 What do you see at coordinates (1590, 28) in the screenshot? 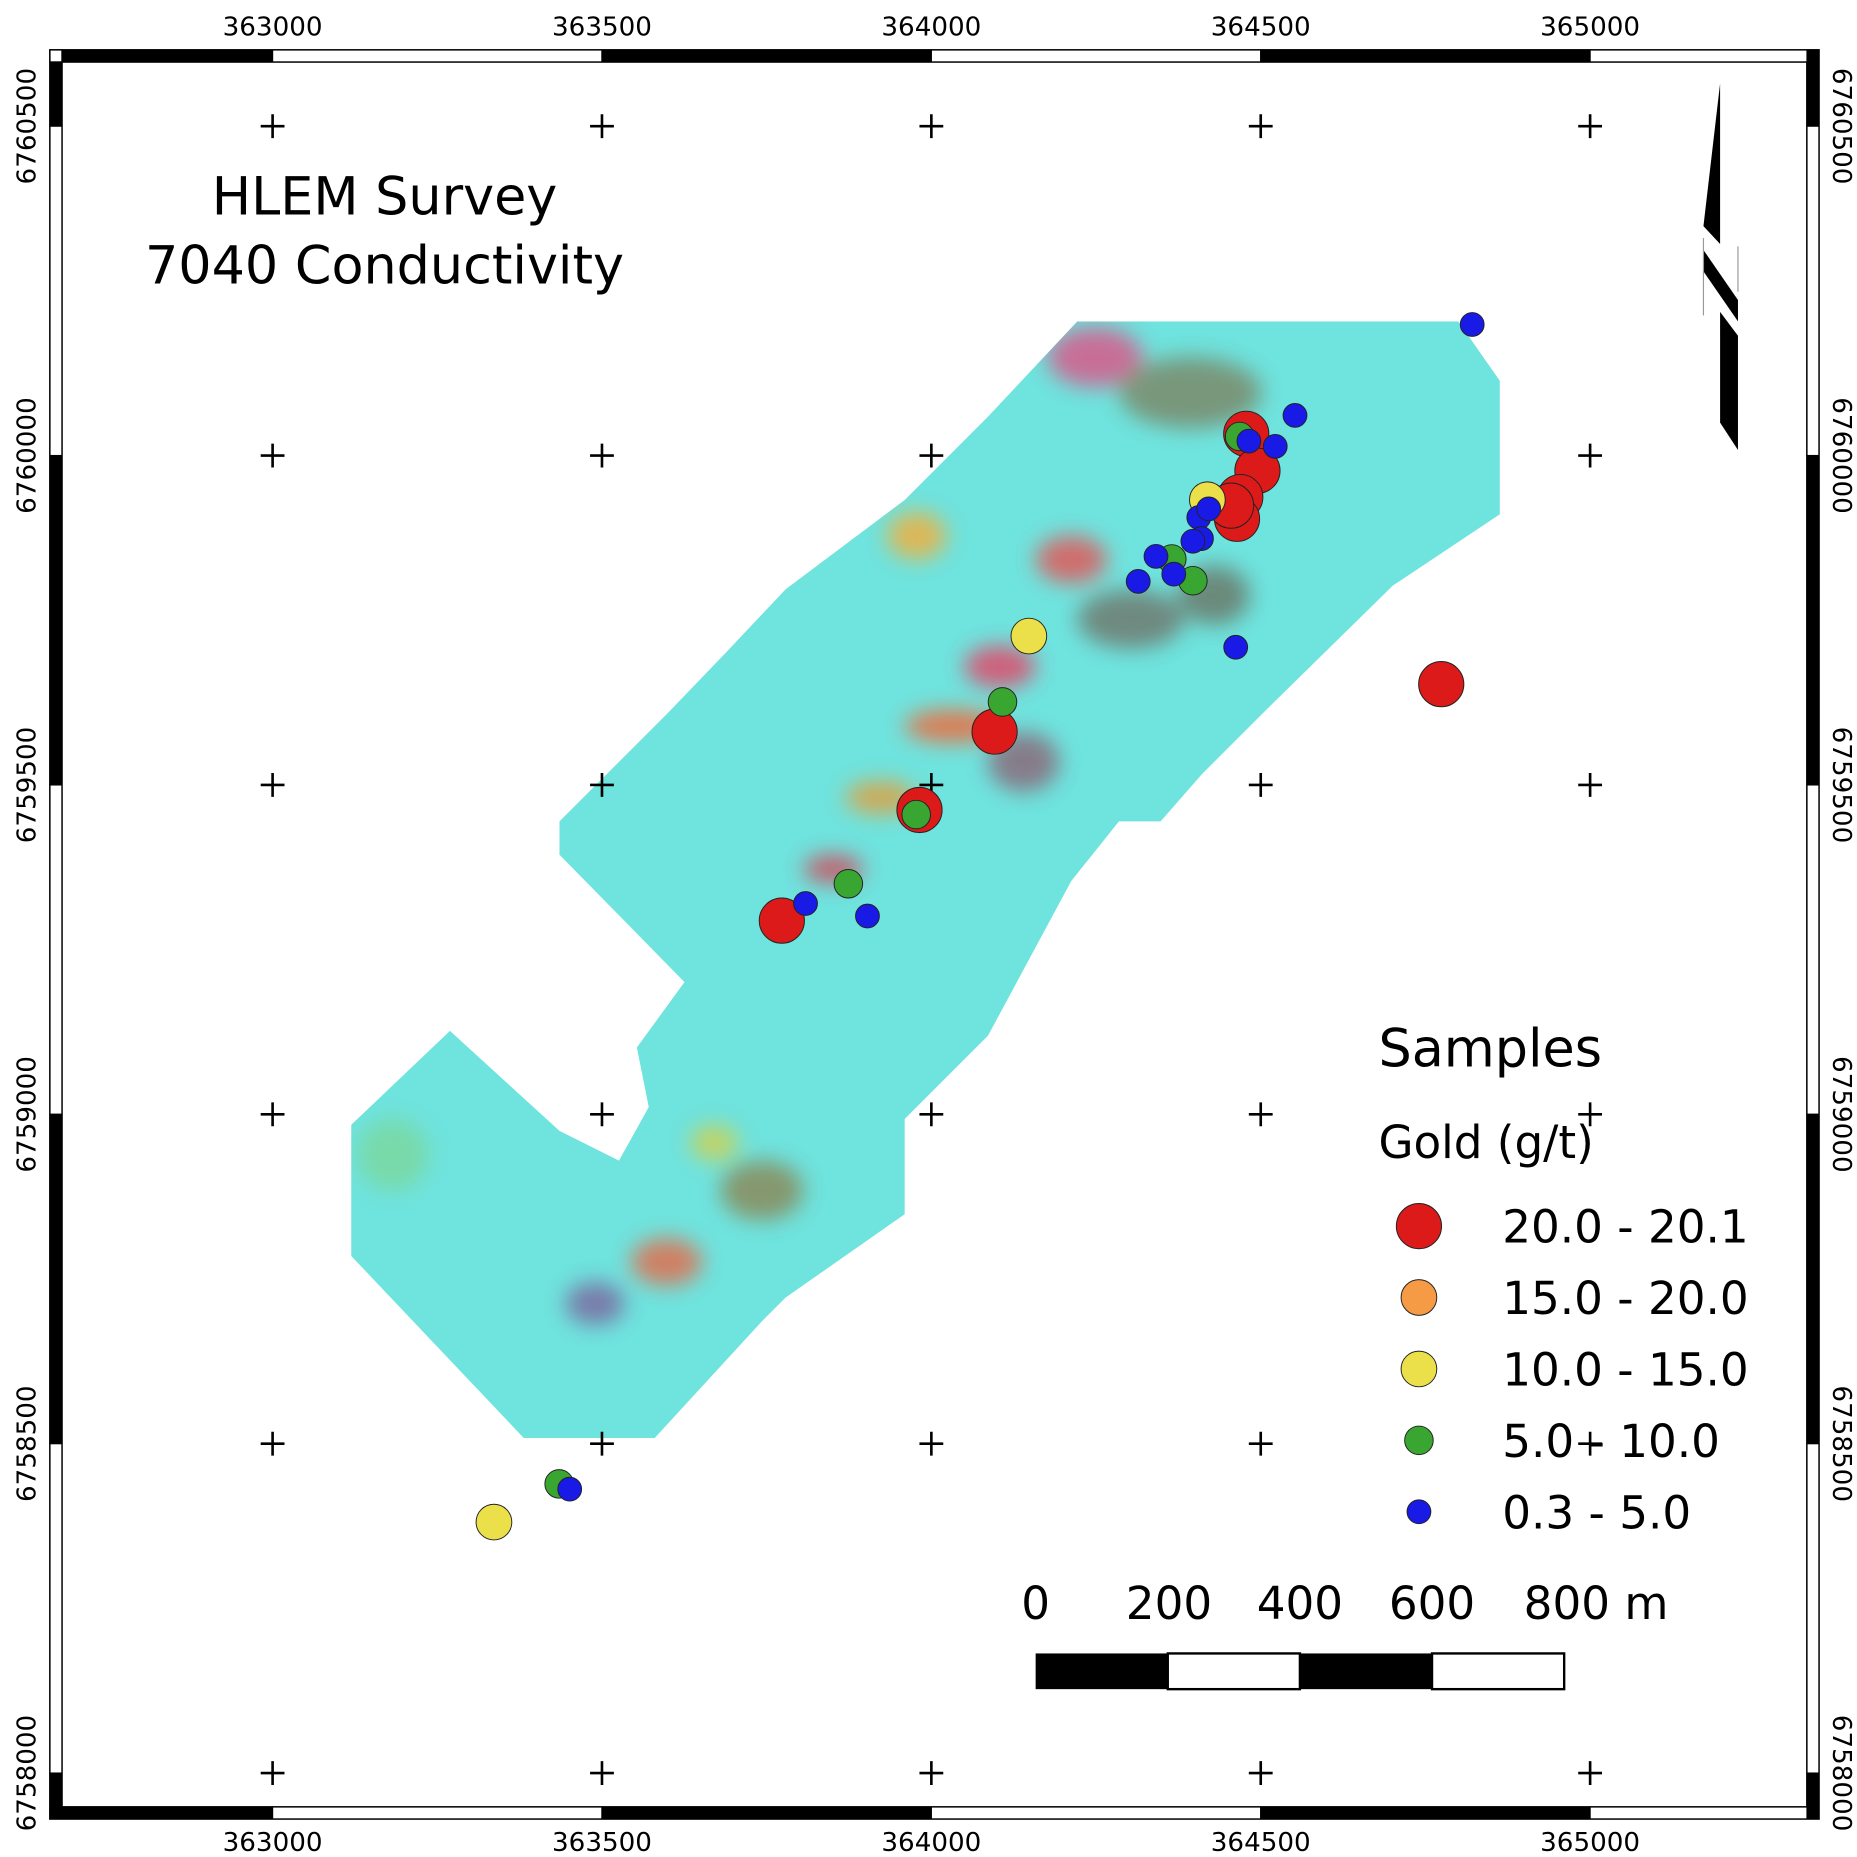
I see `x-tick-label-top: 365000` at bounding box center [1590, 28].